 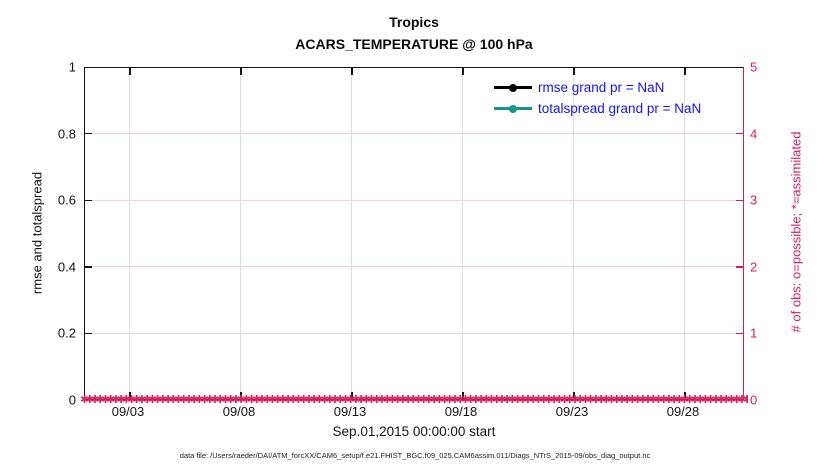 What do you see at coordinates (72, 400) in the screenshot?
I see `left-y-tick-label: 0` at bounding box center [72, 400].